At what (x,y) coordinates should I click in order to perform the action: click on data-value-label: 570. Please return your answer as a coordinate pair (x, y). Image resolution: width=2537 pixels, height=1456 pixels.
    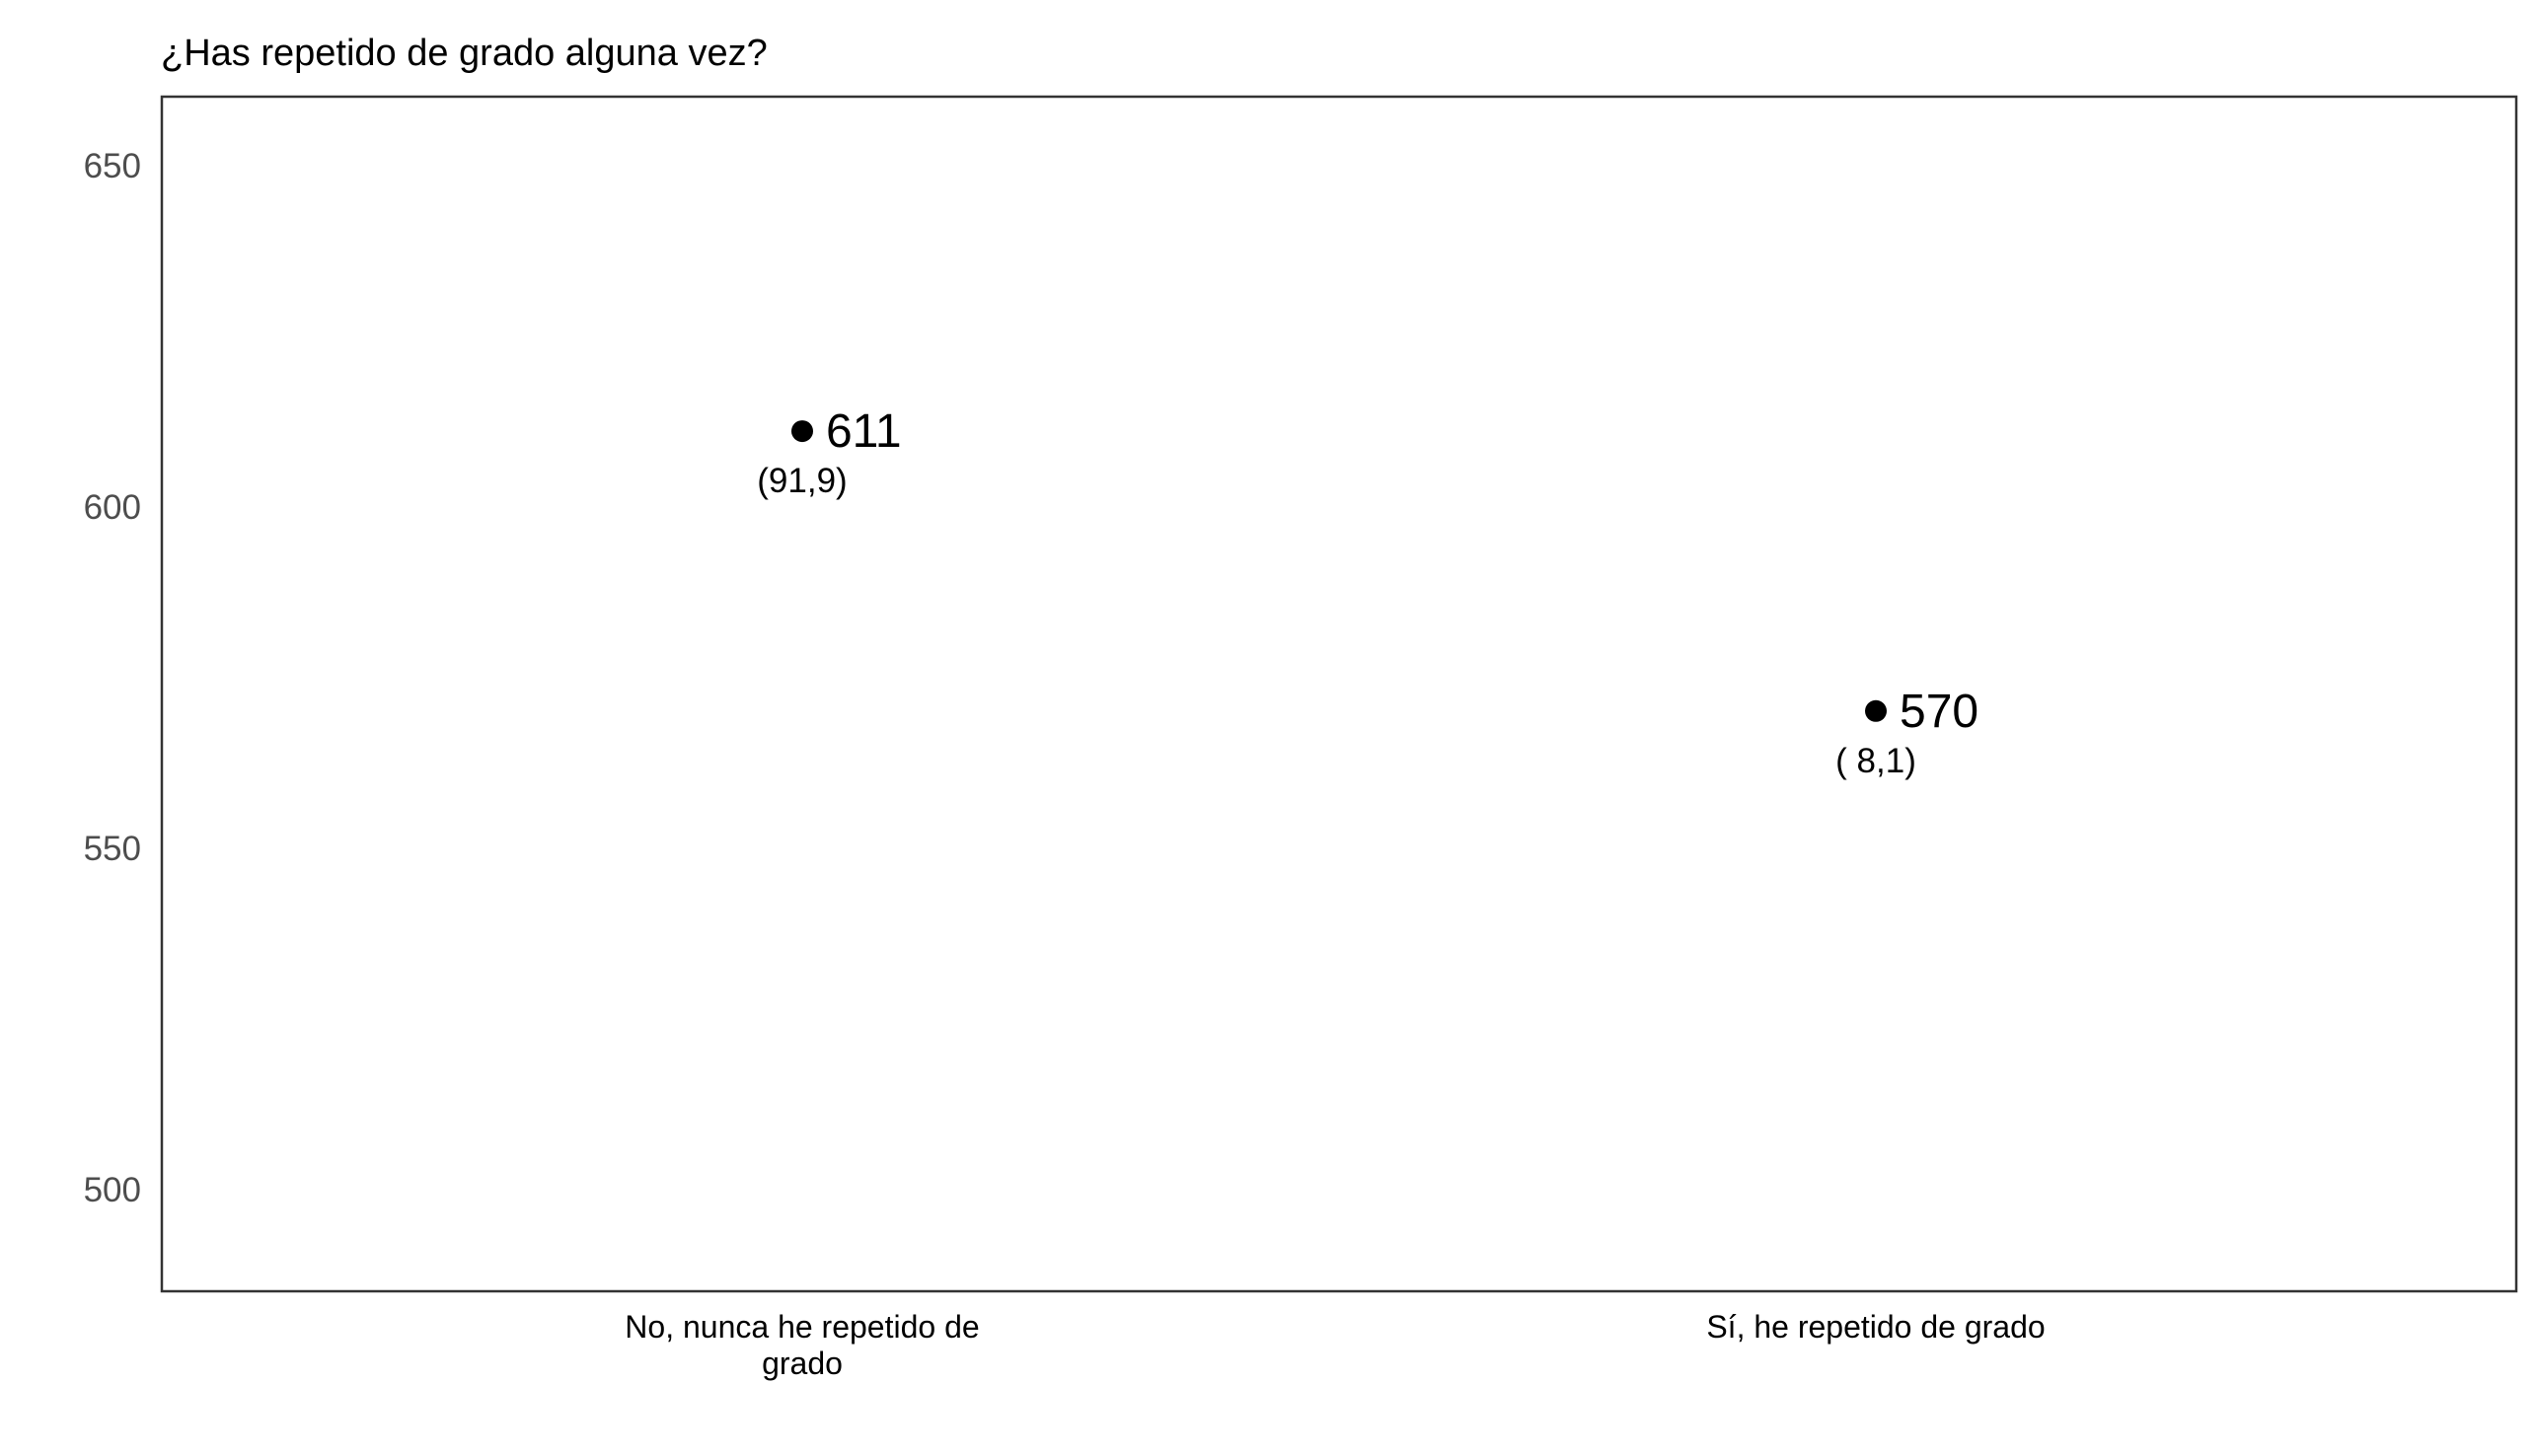
    Looking at the image, I should click on (1939, 712).